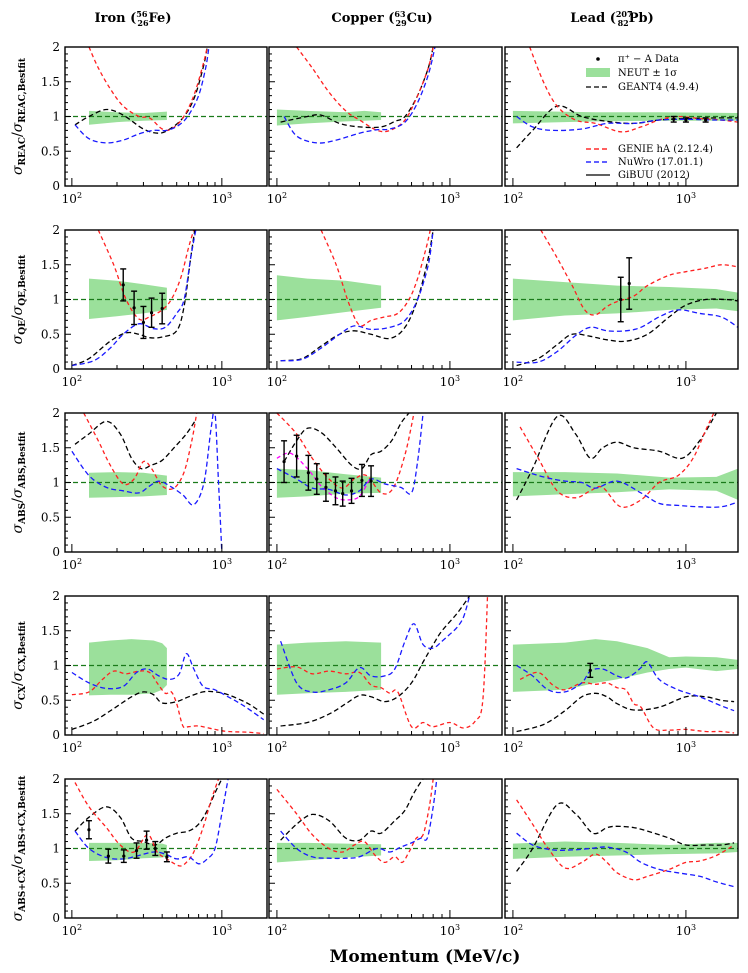 This screenshot has height=973, width=748. I want to click on panel-cx-copper: 10² 10³, so click(385, 675).